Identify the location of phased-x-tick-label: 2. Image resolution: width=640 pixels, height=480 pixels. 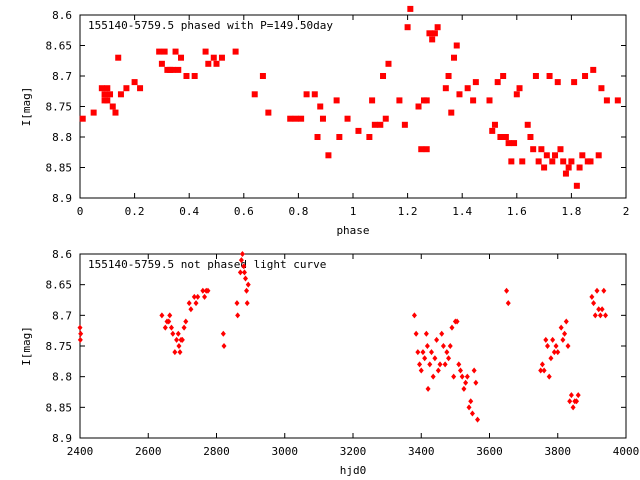
(626, 211).